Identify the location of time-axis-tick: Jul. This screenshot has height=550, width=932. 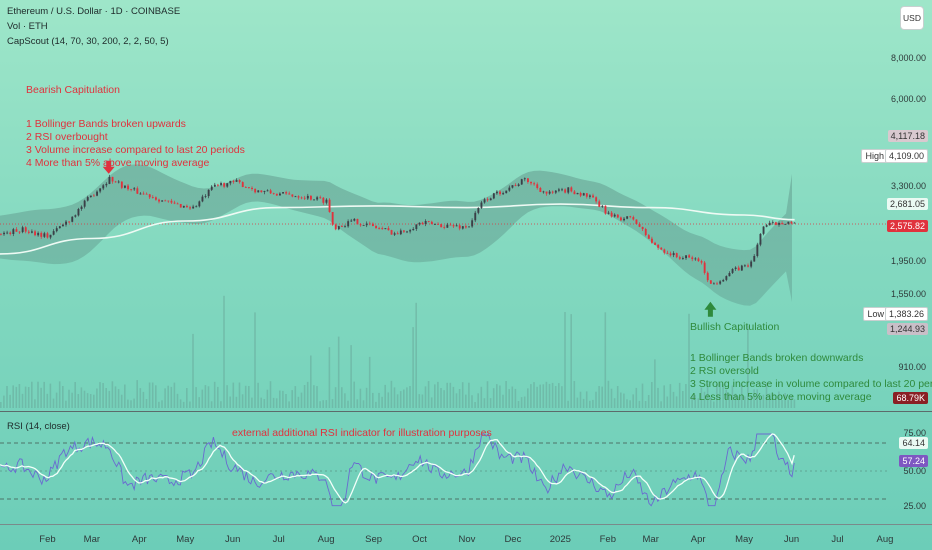
(278, 539).